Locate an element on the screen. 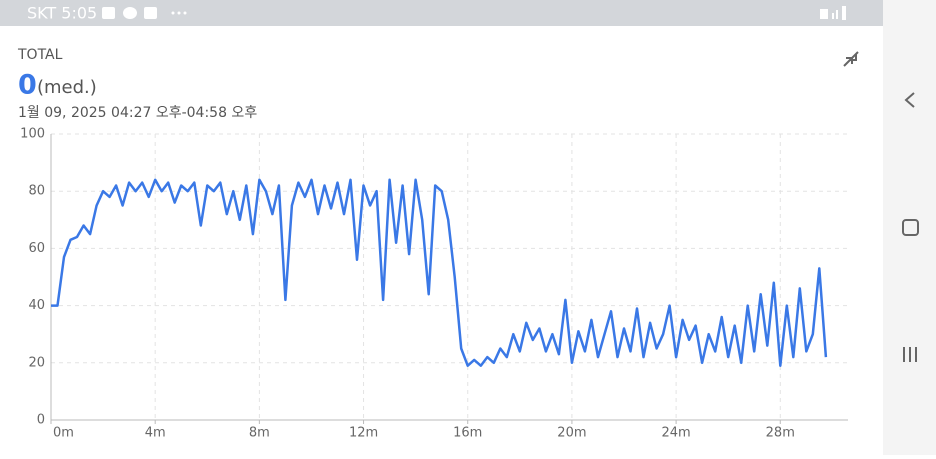 Image resolution: width=936 pixels, height=459 pixels. status-icons is located at coordinates (474, 13).